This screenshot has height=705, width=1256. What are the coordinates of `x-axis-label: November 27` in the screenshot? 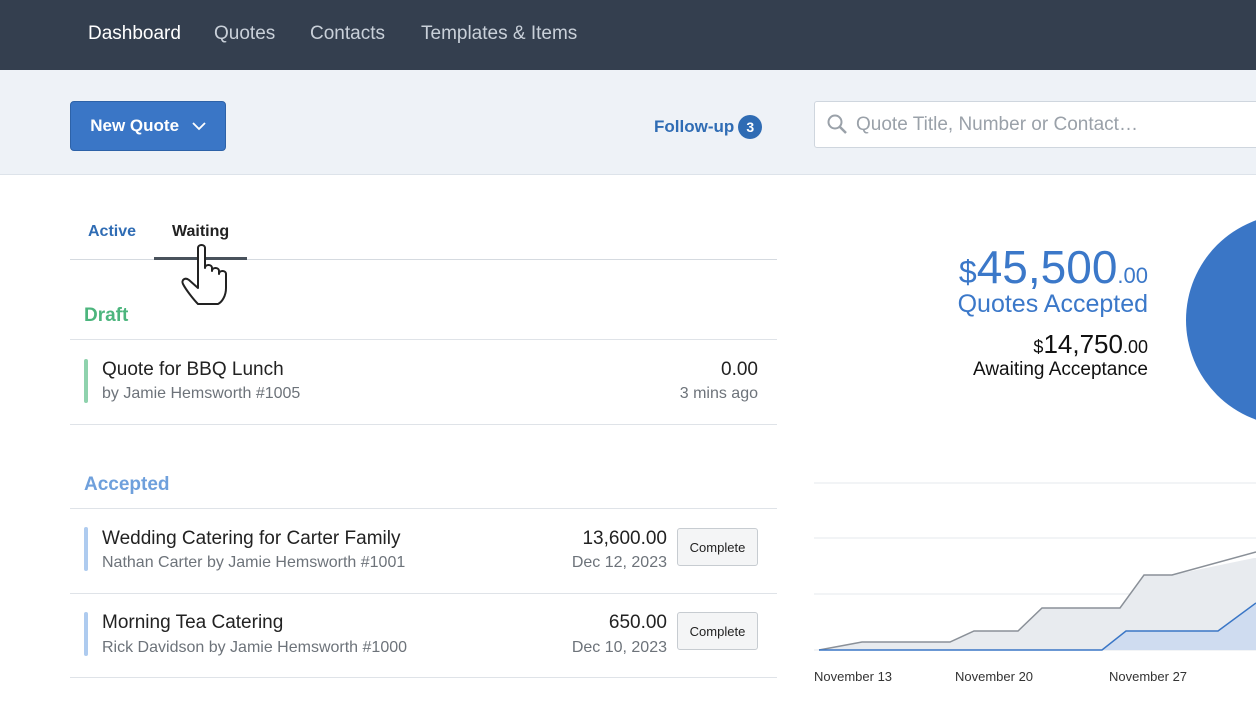 It's located at (1148, 676).